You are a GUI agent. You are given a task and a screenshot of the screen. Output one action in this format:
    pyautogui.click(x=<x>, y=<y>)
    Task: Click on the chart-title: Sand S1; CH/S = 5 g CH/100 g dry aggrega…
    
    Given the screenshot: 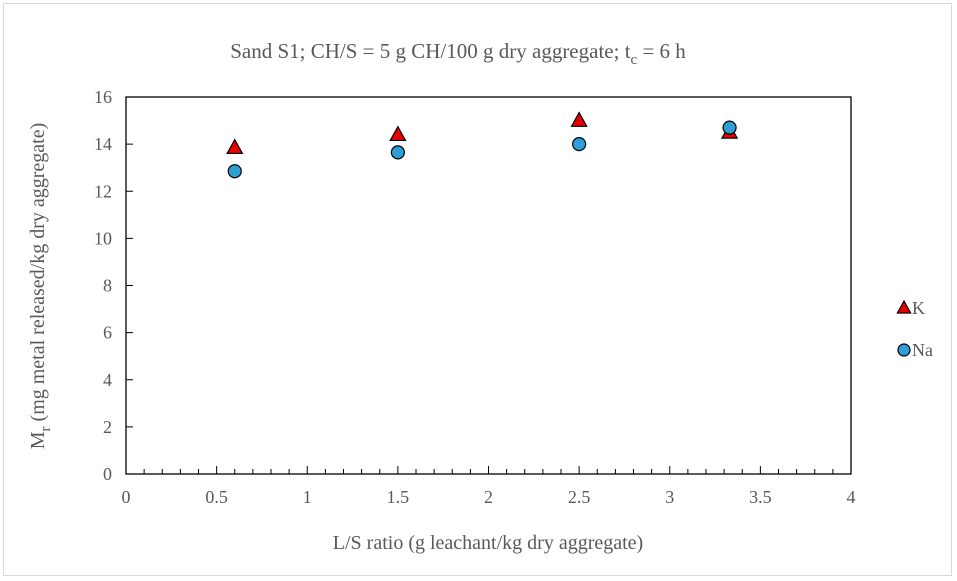 What is the action you would take?
    pyautogui.click(x=458, y=53)
    